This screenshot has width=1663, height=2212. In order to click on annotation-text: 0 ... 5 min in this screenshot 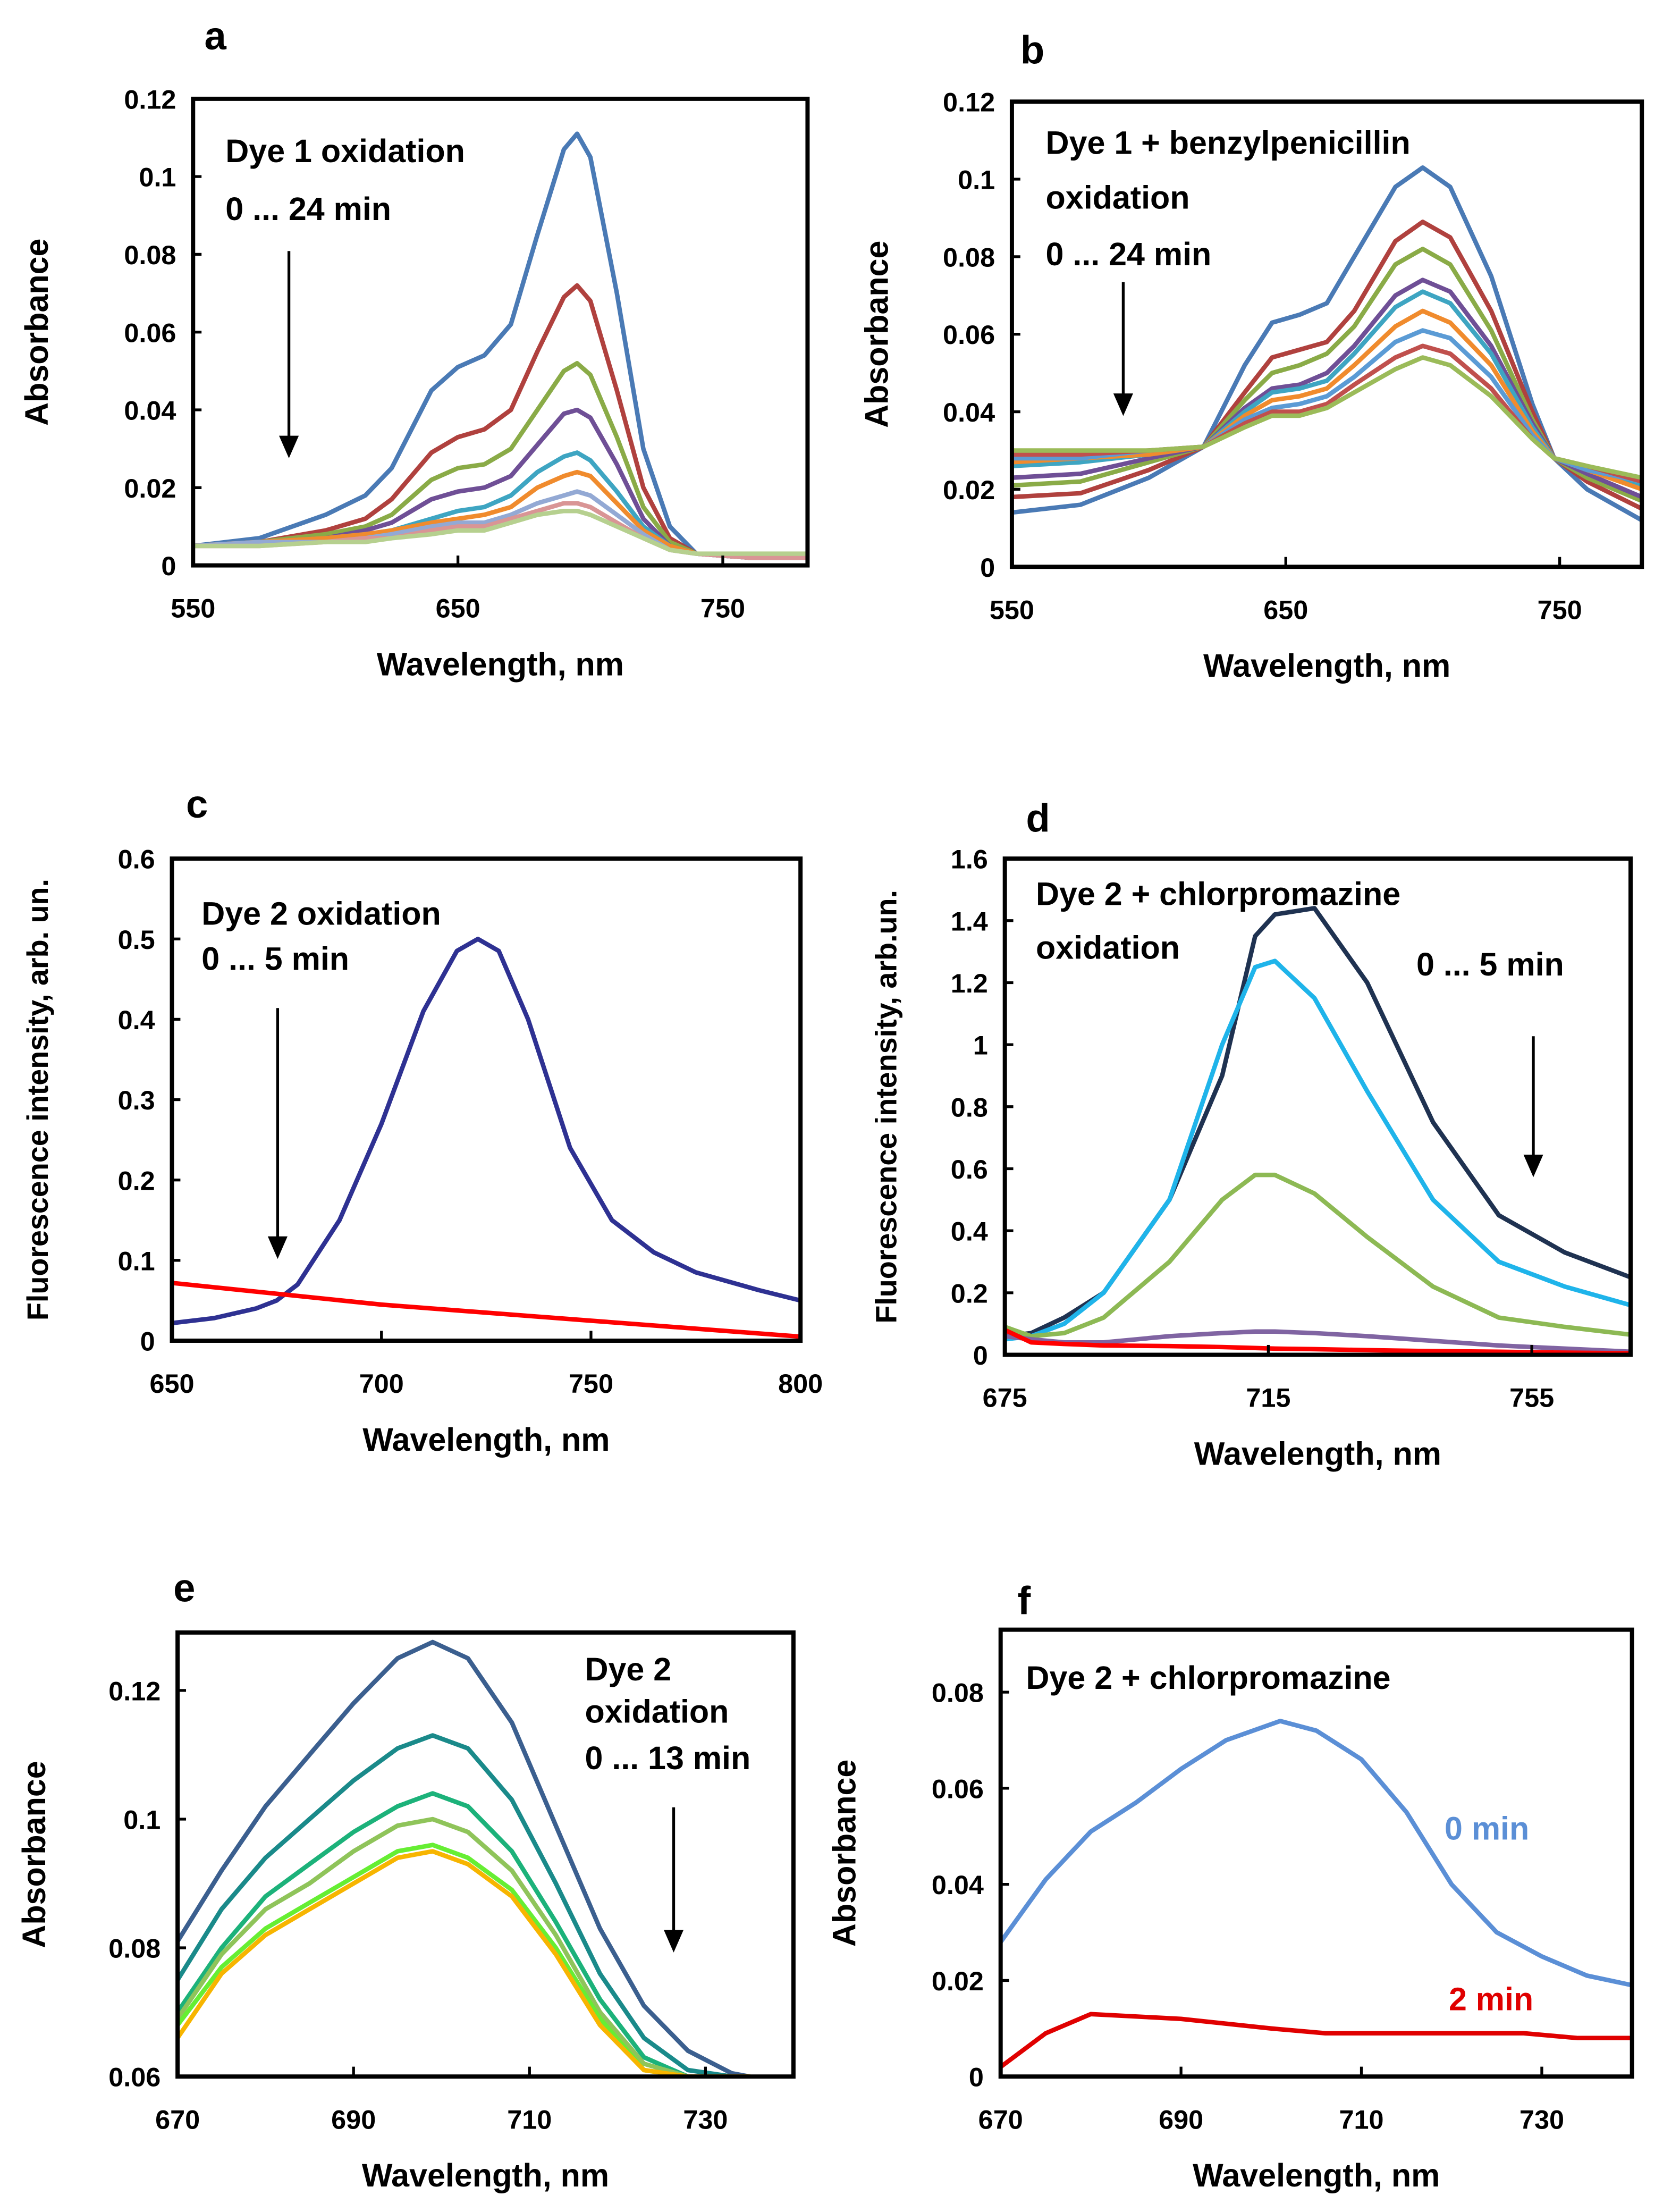, I will do `click(275, 959)`.